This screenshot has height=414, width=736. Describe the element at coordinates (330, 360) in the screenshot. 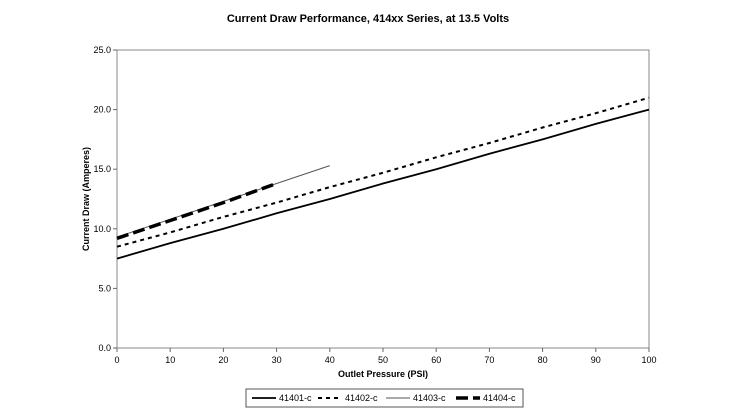

I see `x-tick-label: 40` at that location.